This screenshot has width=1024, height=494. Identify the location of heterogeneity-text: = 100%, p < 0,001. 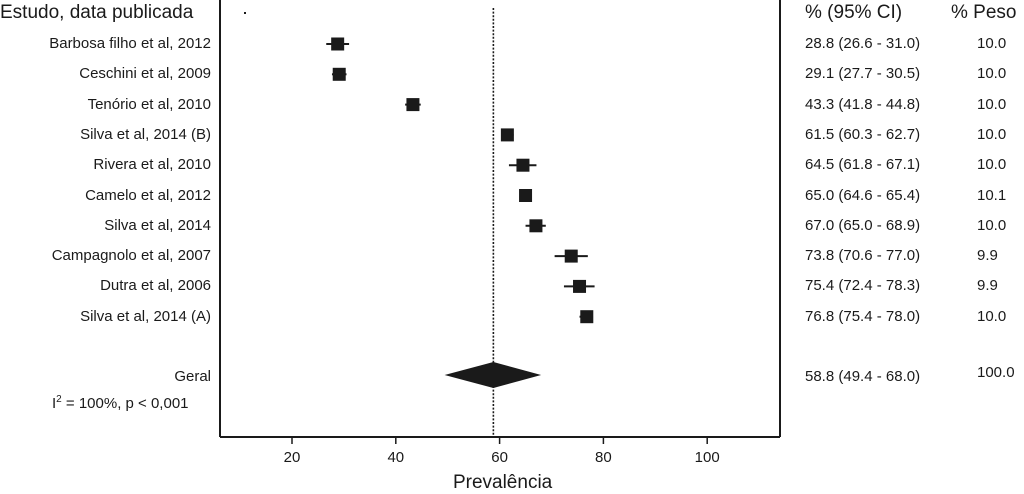
(125, 403).